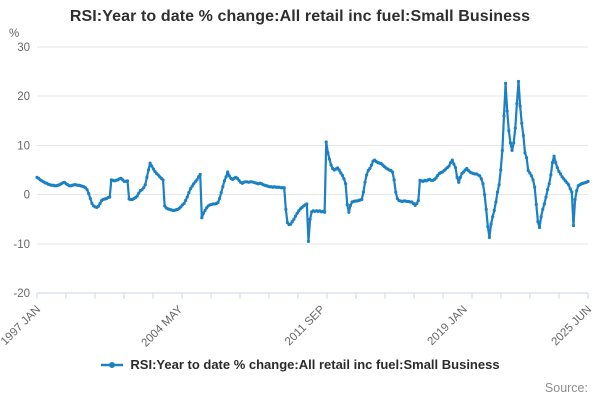 The height and width of the screenshot is (400, 600). What do you see at coordinates (21, 326) in the screenshot?
I see `x-tick-label: 1997 JAN` at bounding box center [21, 326].